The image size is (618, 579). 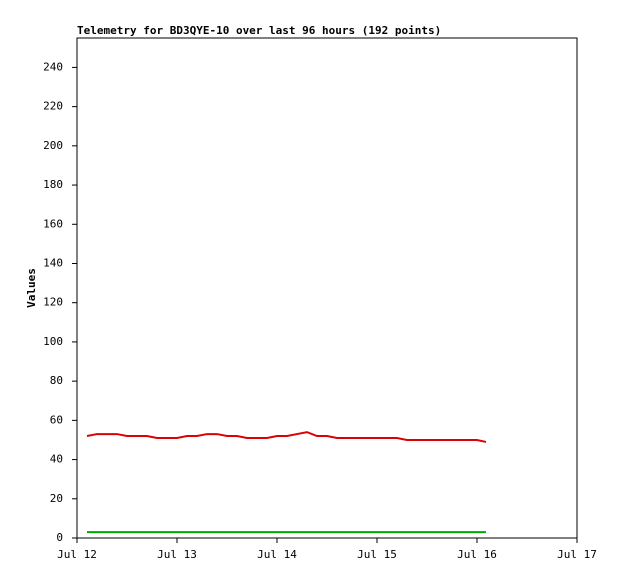 I want to click on y-axis-label: Values, so click(x=31, y=288).